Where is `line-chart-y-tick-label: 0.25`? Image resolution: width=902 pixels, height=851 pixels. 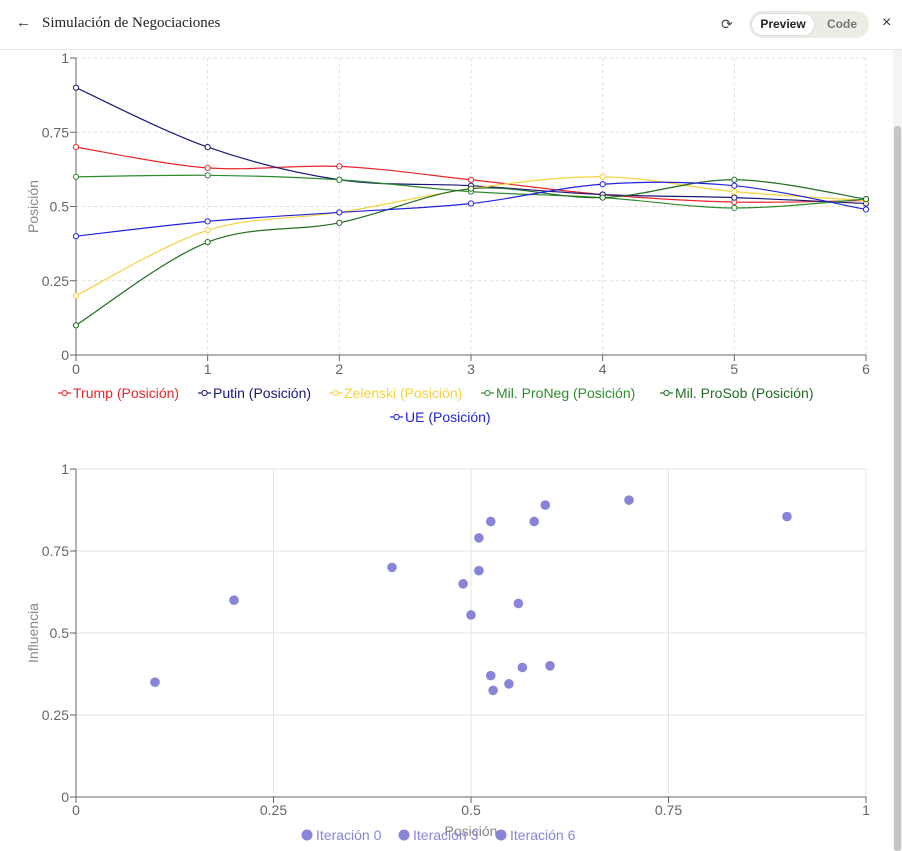
line-chart-y-tick-label: 0.25 is located at coordinates (55, 281).